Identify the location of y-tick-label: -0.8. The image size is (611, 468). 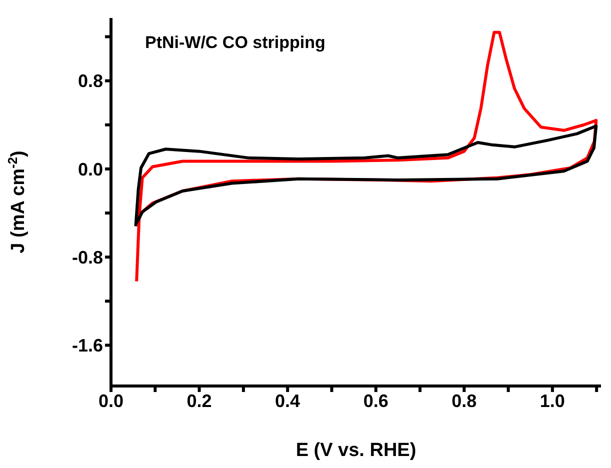
(87, 257).